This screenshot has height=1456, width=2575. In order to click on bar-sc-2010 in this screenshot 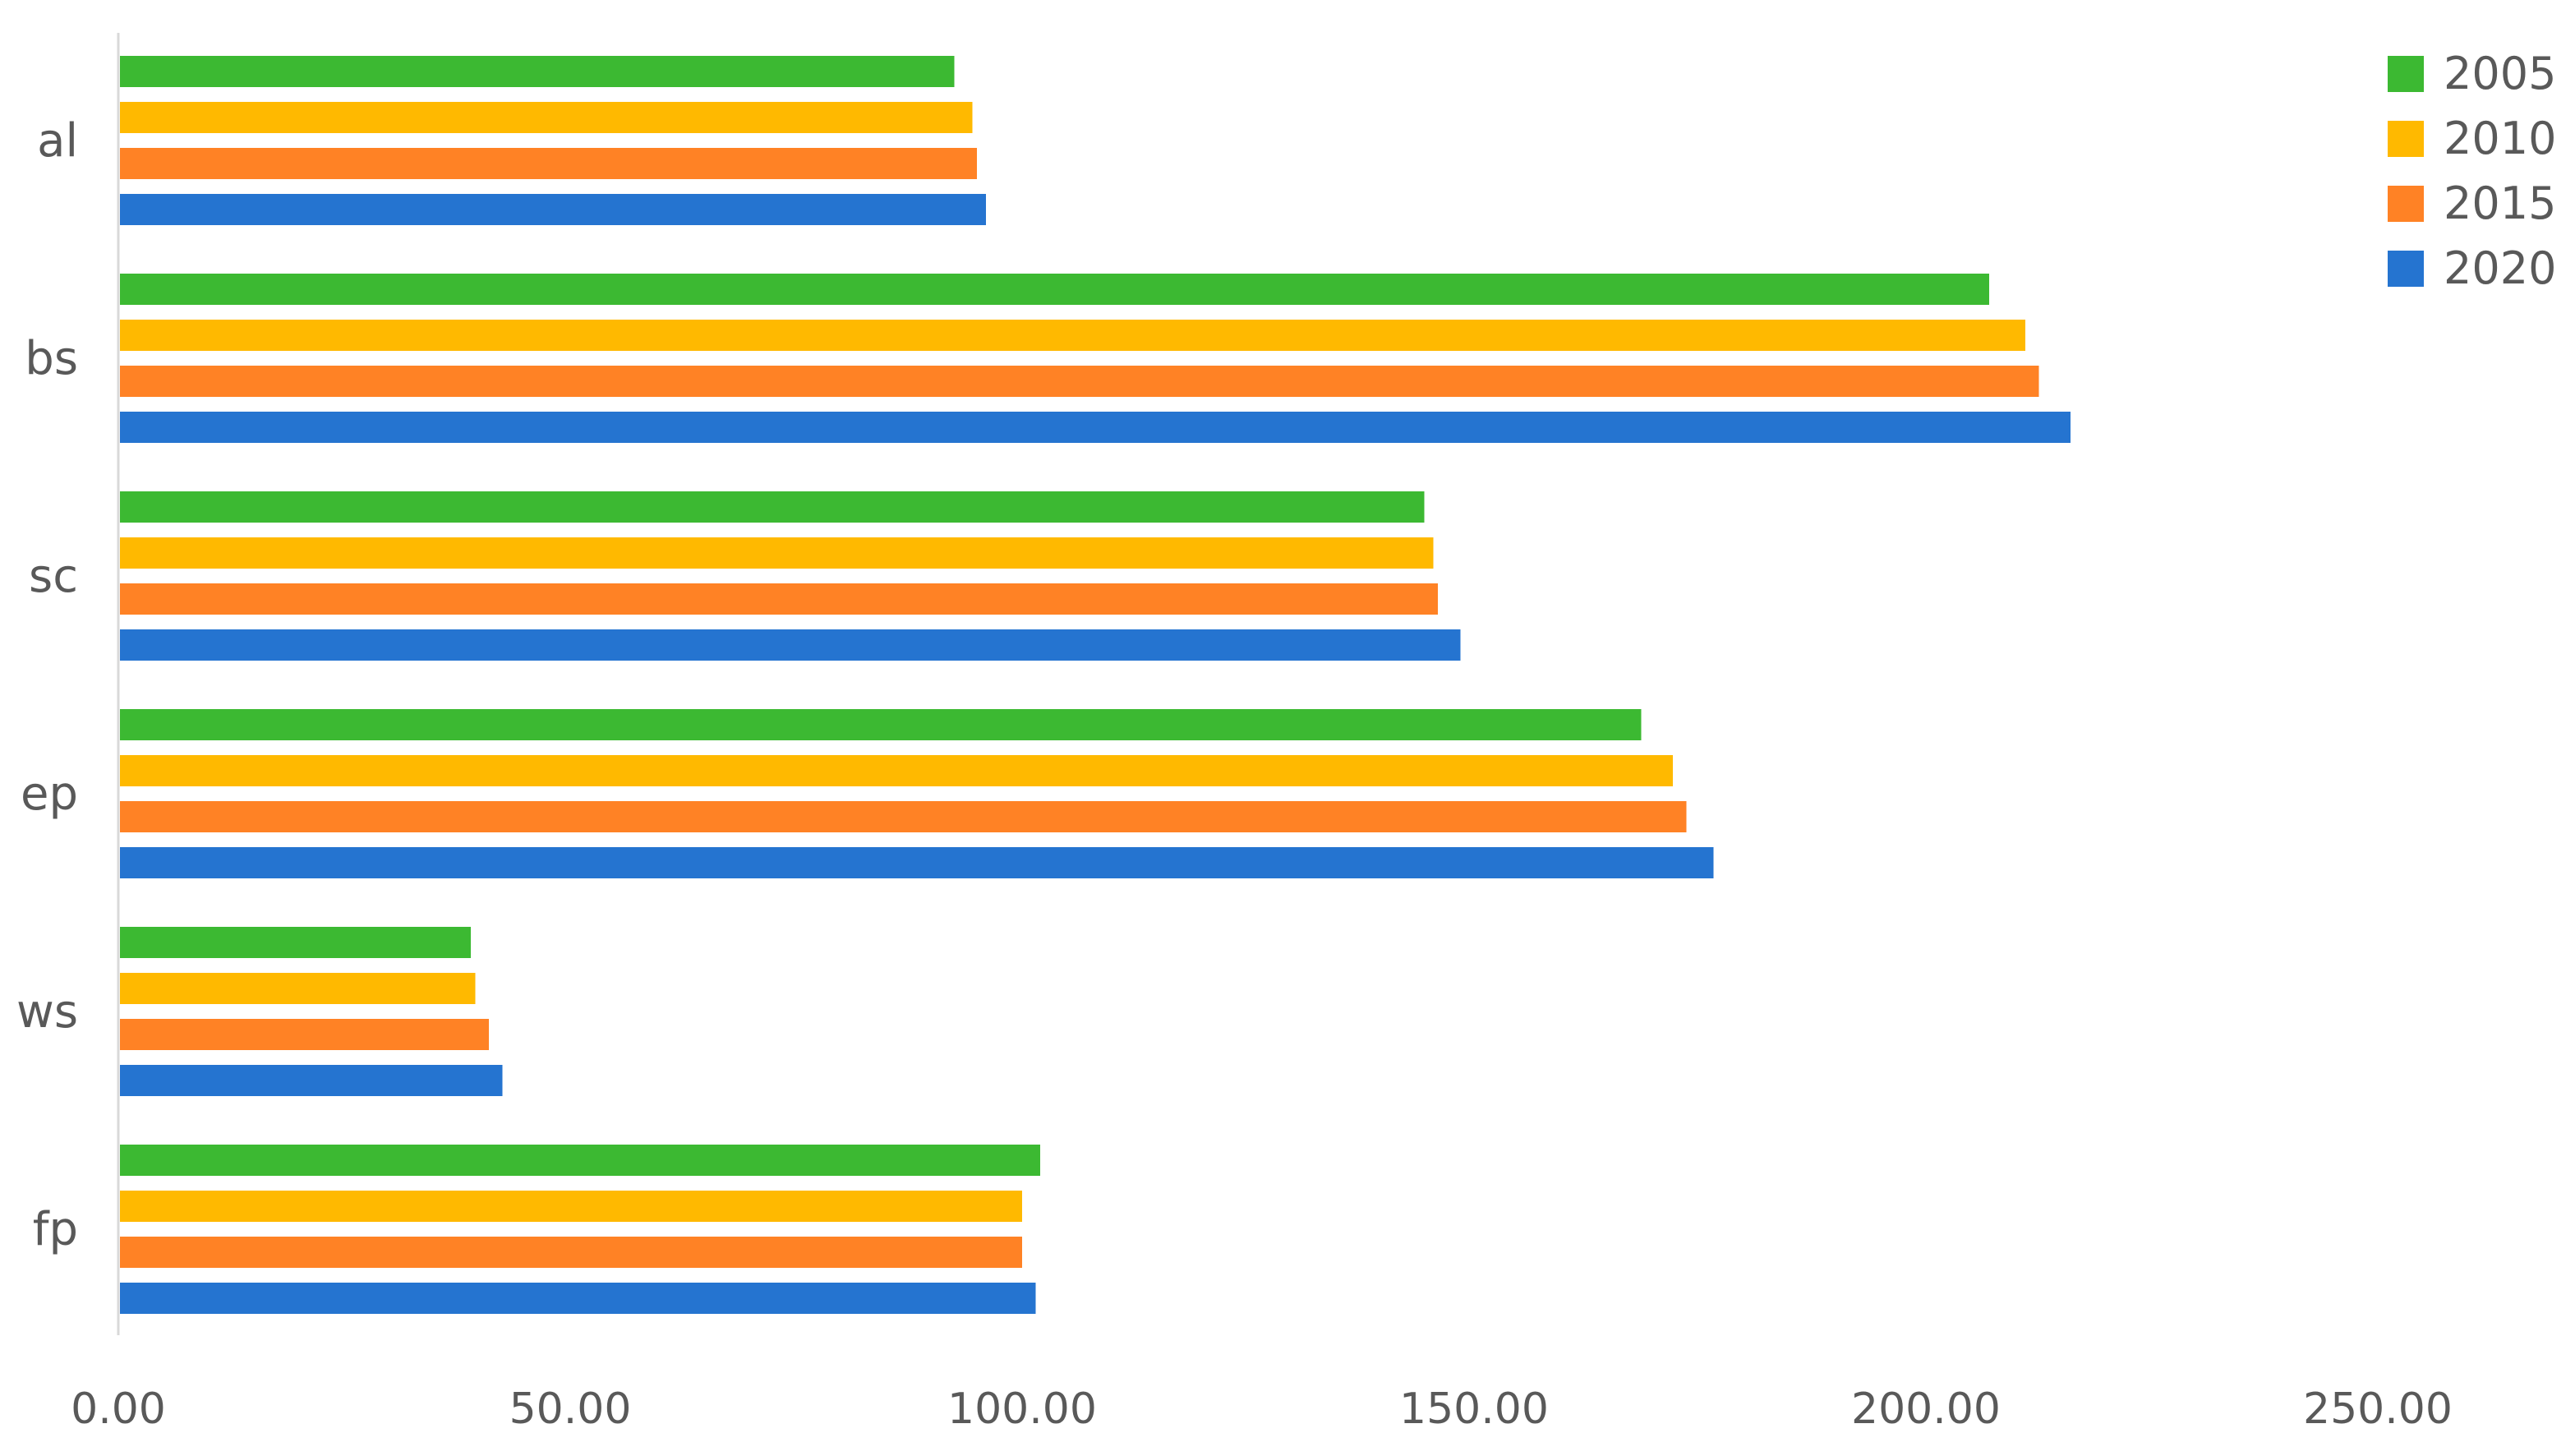, I will do `click(777, 553)`.